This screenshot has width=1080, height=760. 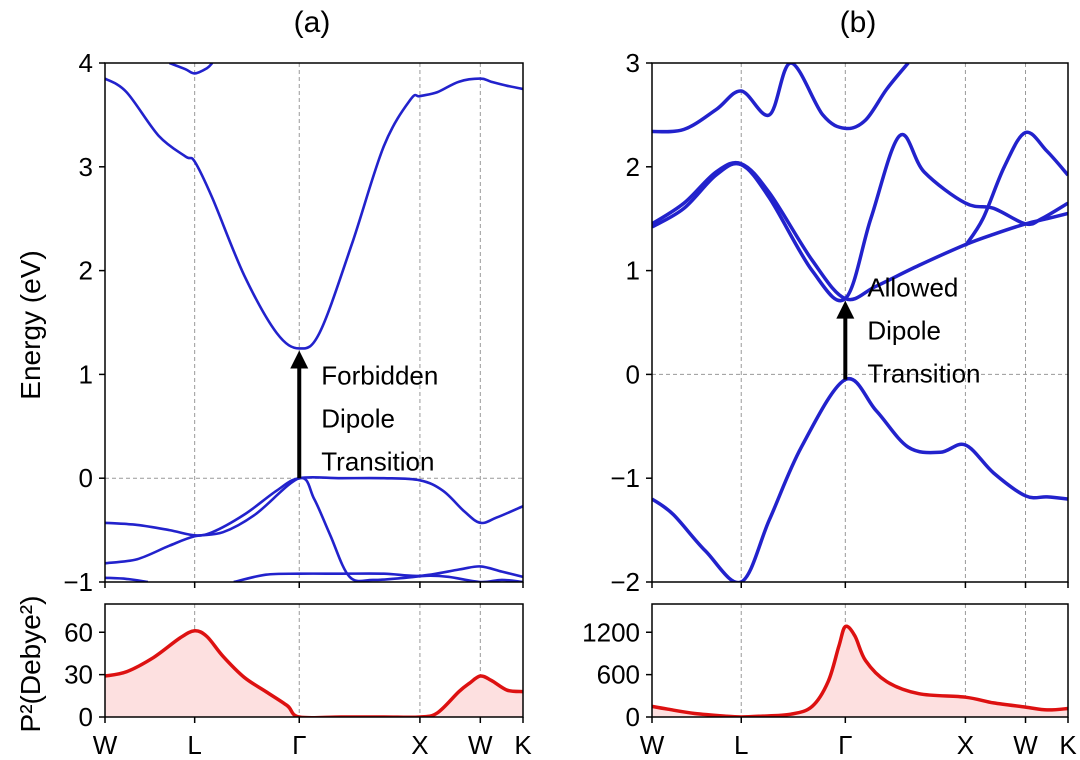 I want to click on panel-a-p2-ylabel: P²(Debye²), so click(x=30, y=664).